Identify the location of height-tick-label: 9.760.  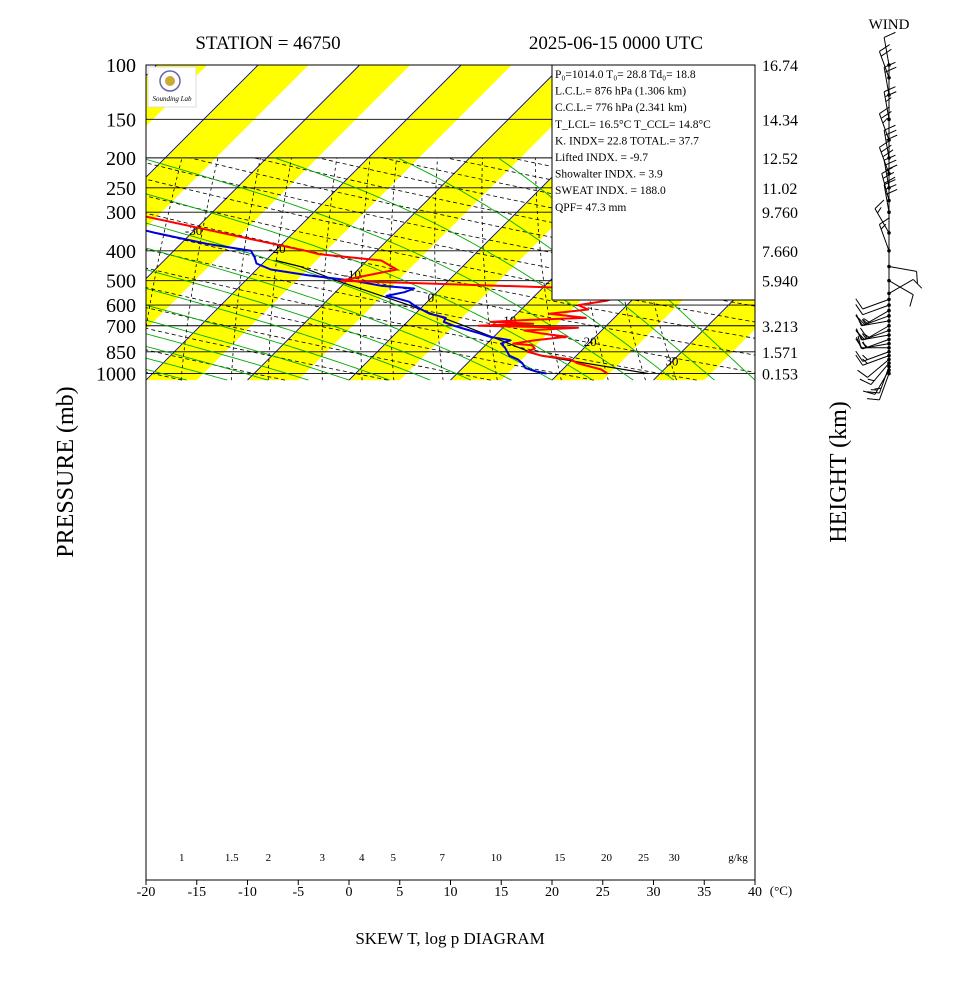
(780, 213).